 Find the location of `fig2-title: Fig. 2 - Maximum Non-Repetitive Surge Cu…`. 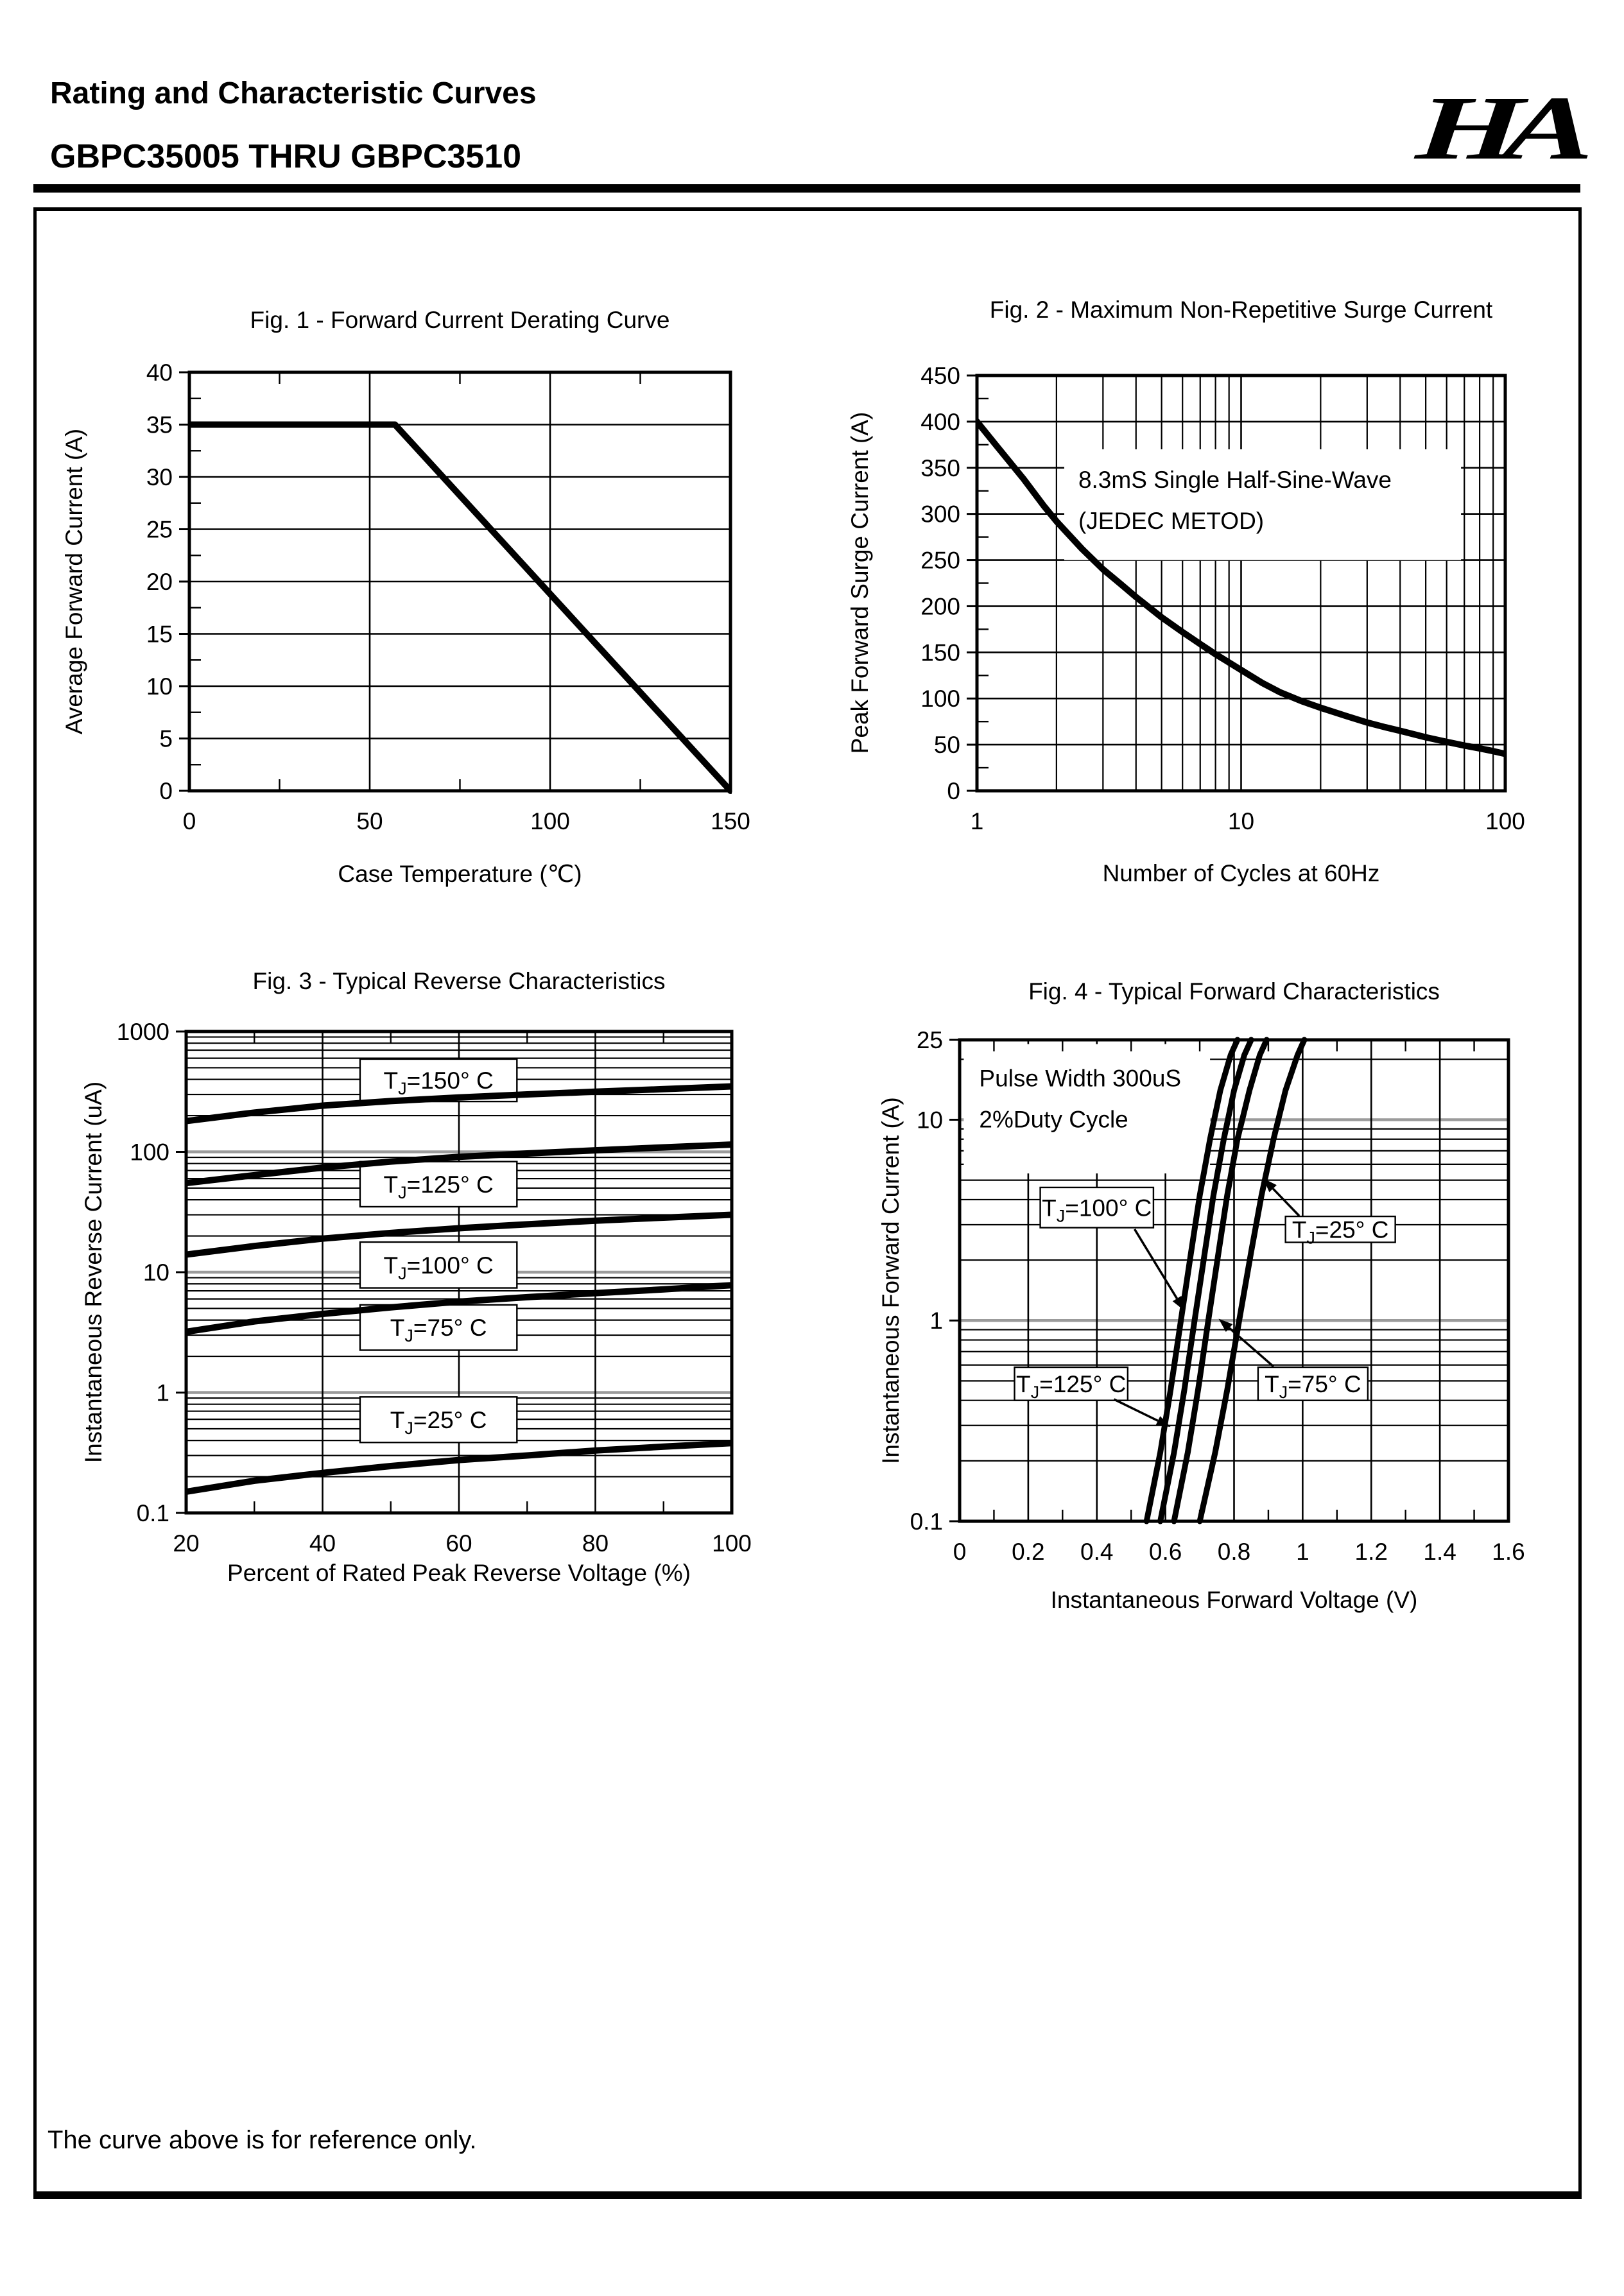

fig2-title: Fig. 2 - Maximum Non-Repetitive Surge Cu… is located at coordinates (1241, 310).